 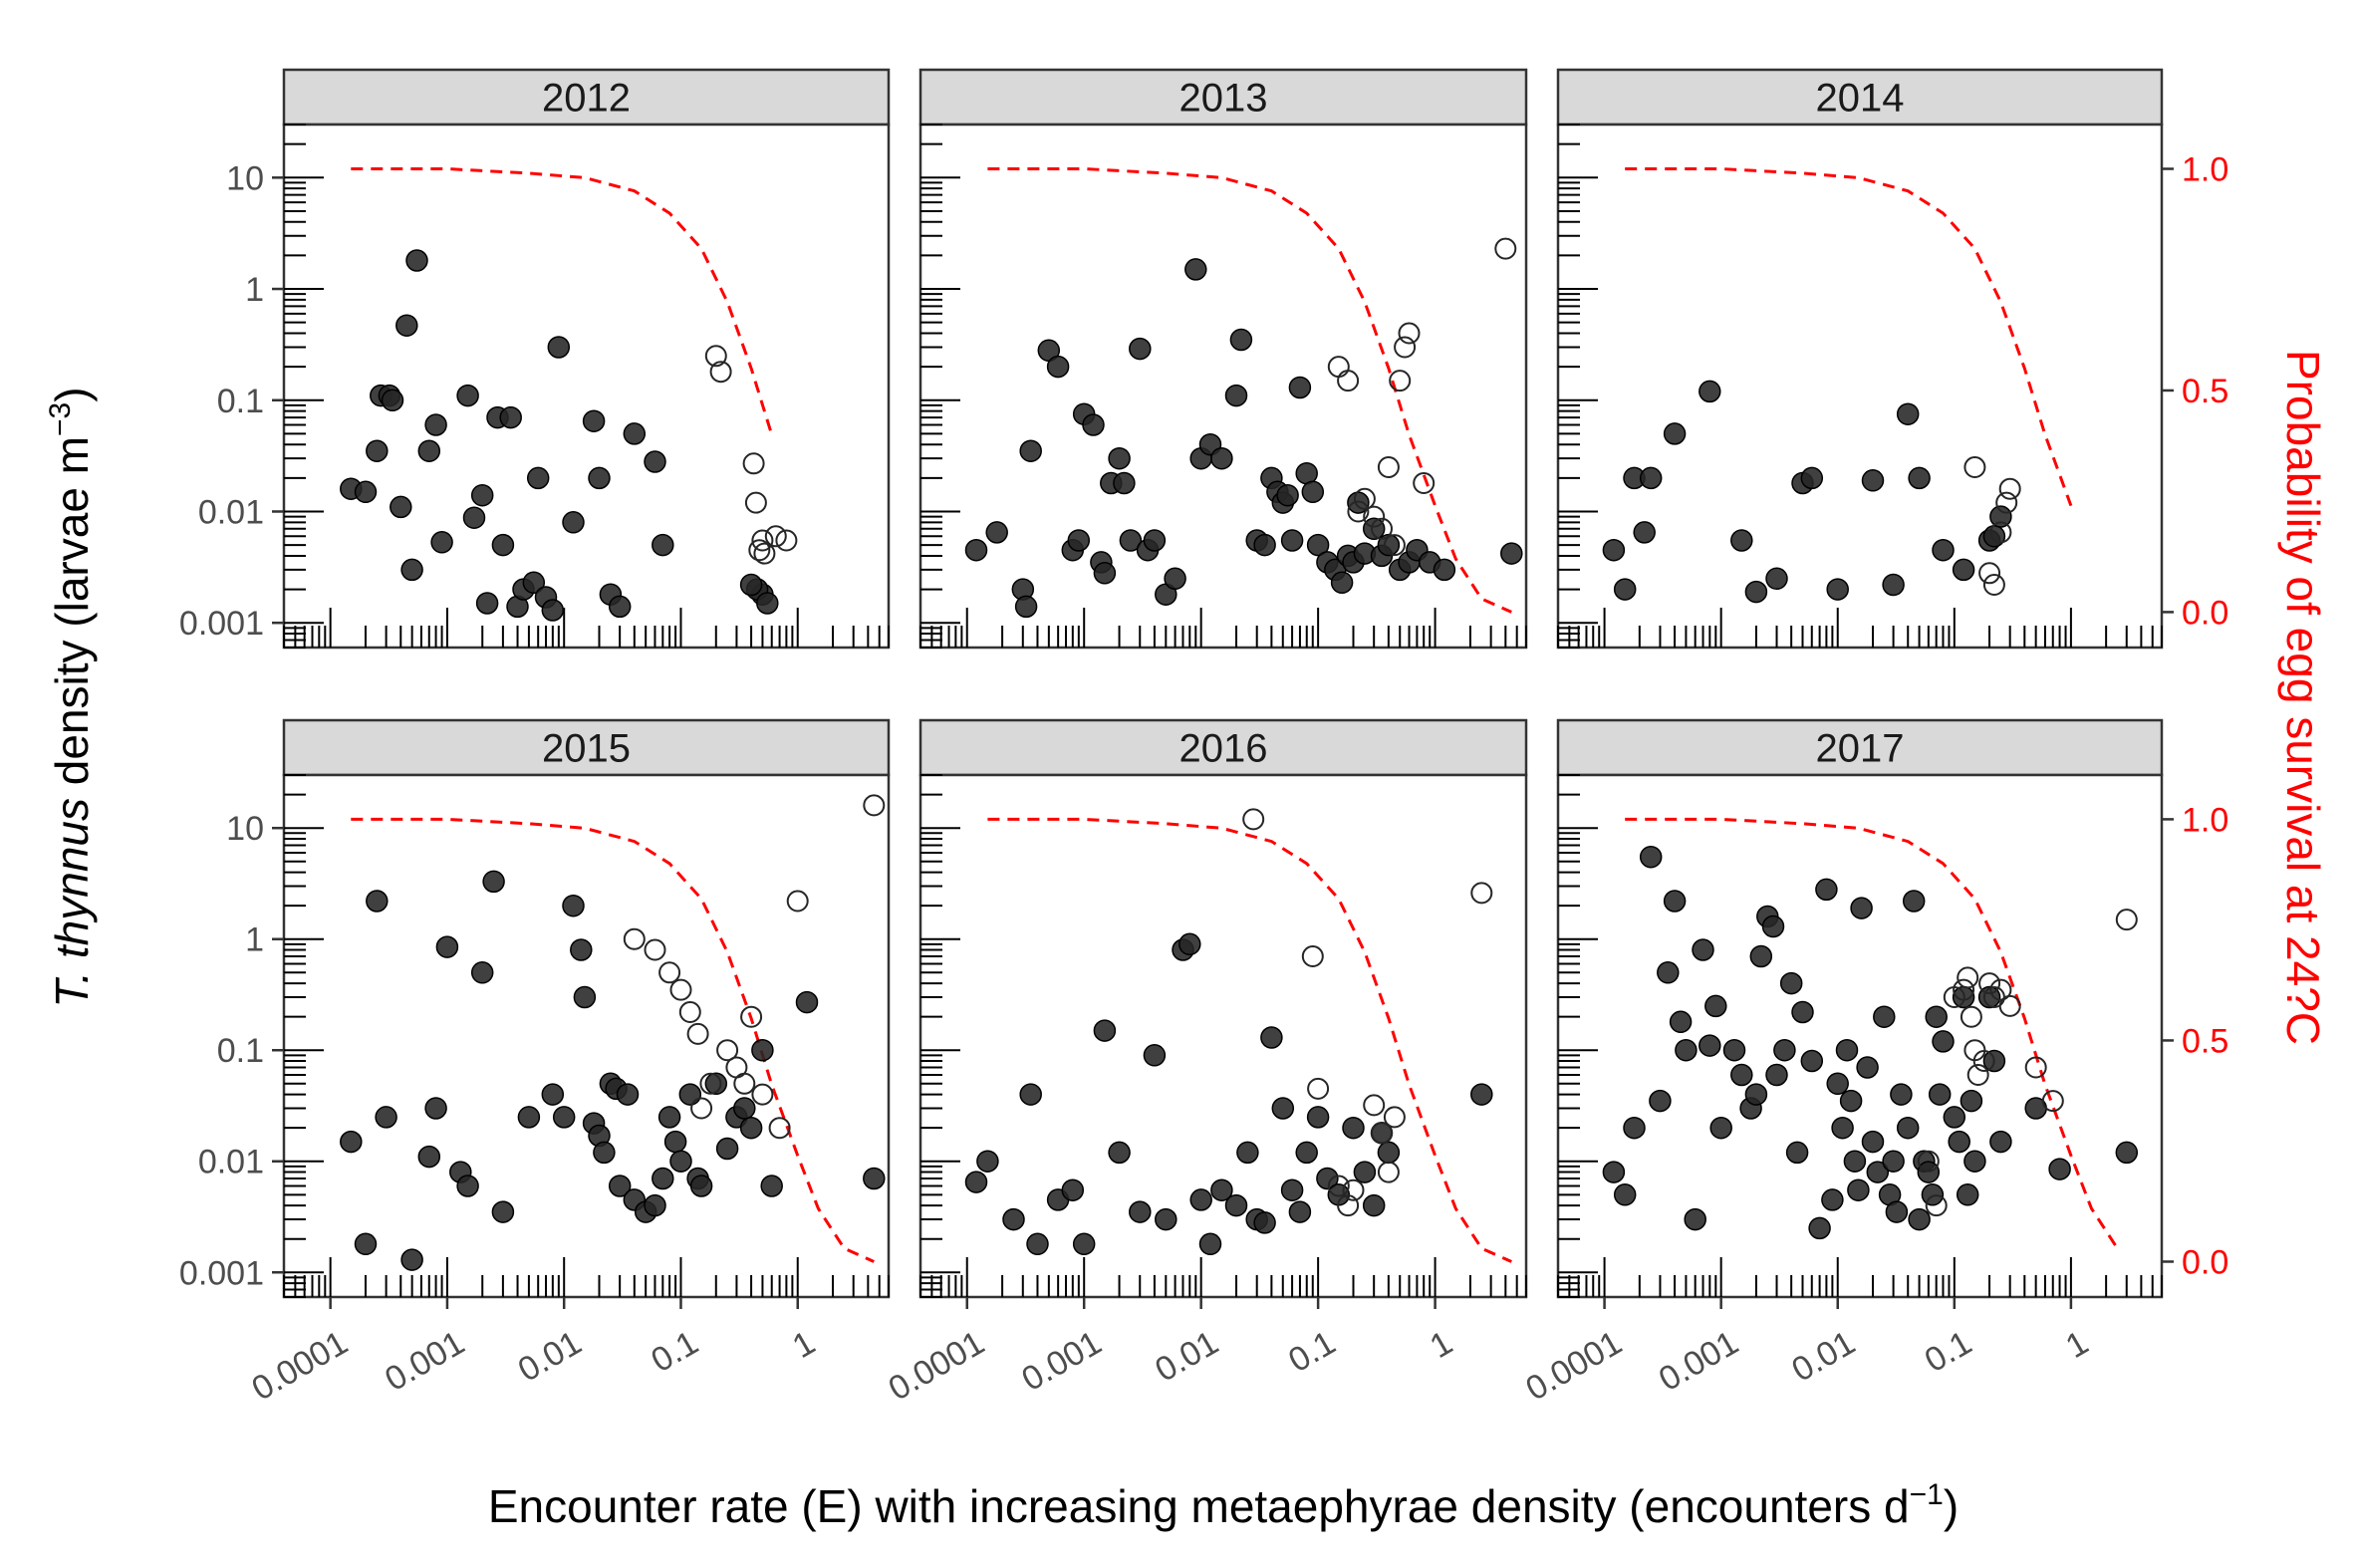 I want to click on survival-curve-2012, so click(x=562, y=301).